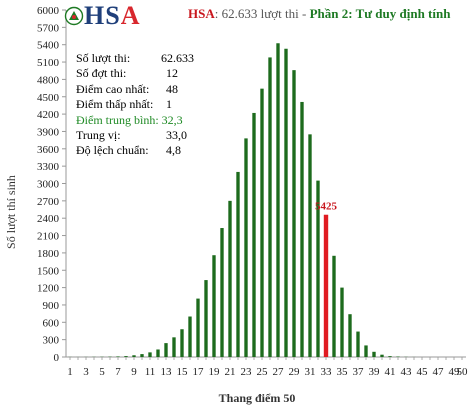  I want to click on x-tick-label: 37, so click(359, 372).